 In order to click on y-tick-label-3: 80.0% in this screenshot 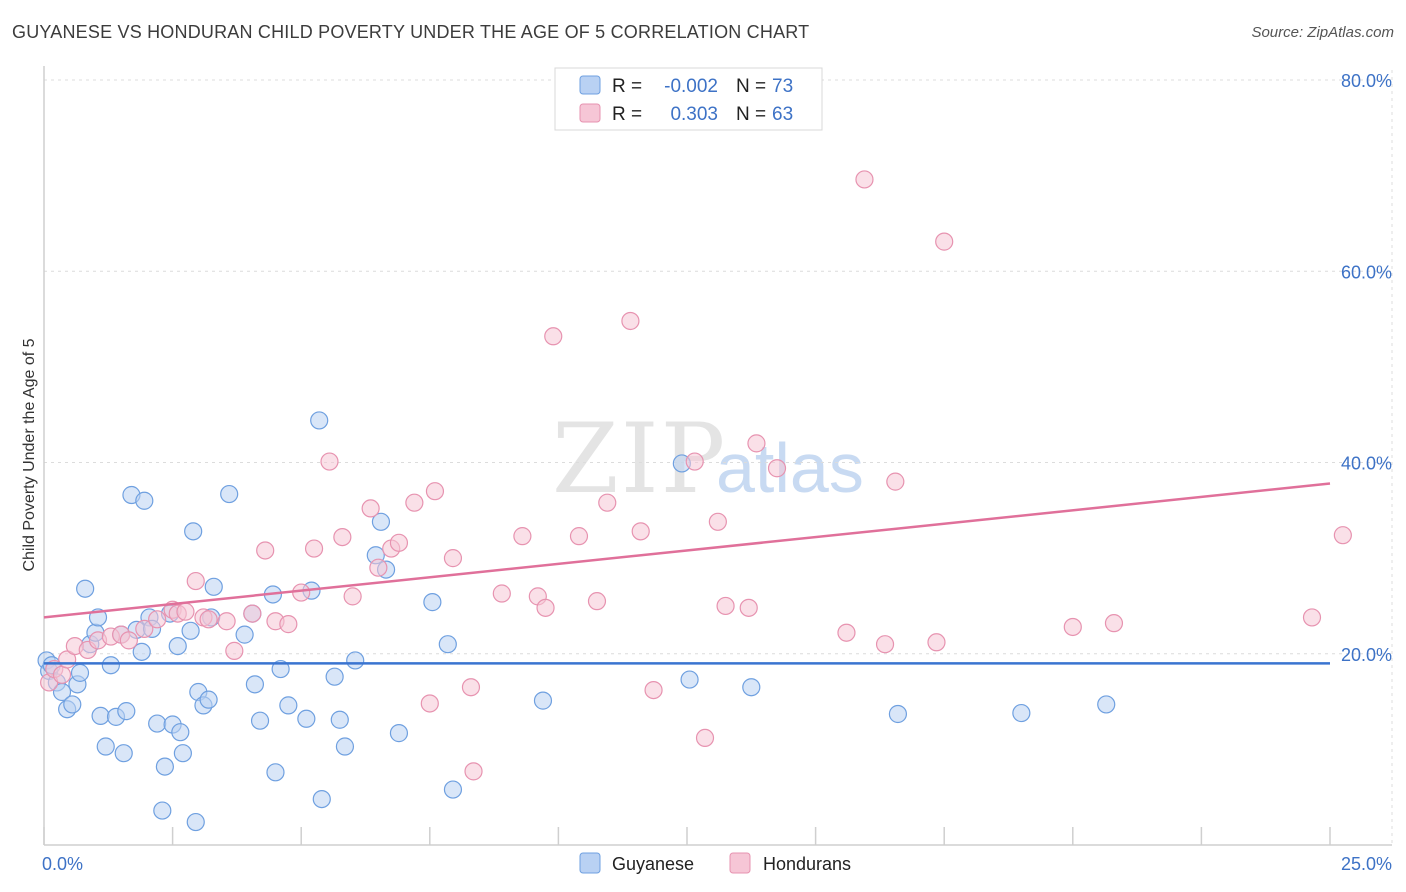, I will do `click(1366, 81)`.